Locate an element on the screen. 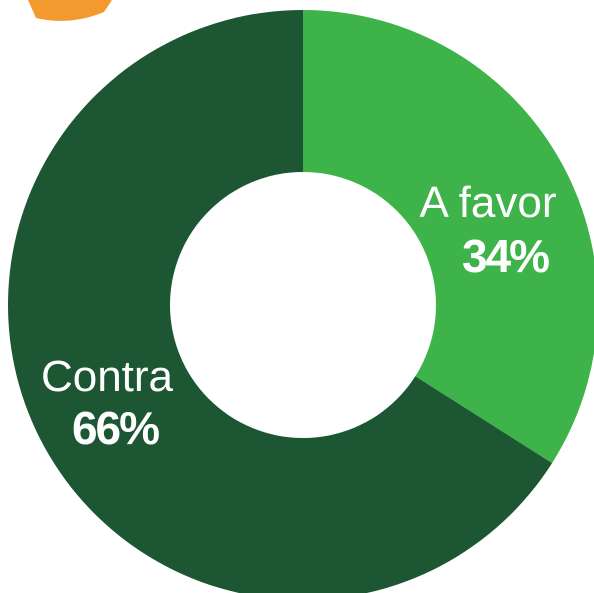  slice-label-contra: Contra is located at coordinates (107, 376).